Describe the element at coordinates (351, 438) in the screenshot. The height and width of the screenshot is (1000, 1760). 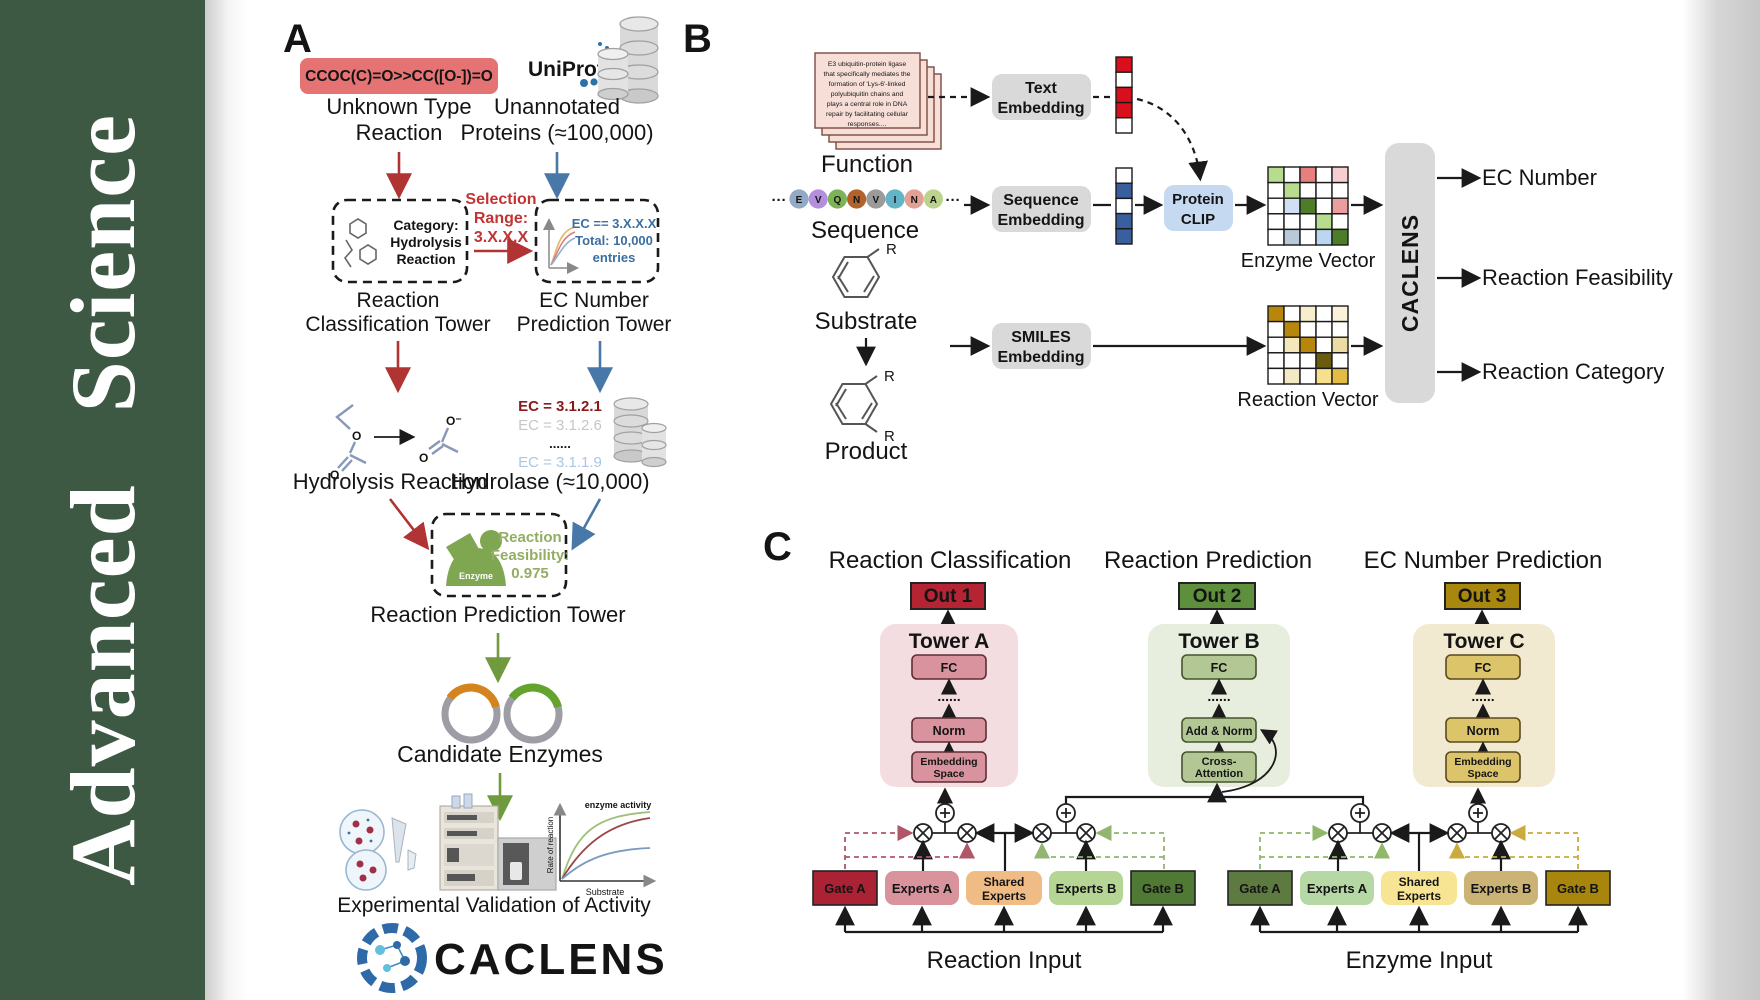
I see `ester-molecule-icon` at that location.